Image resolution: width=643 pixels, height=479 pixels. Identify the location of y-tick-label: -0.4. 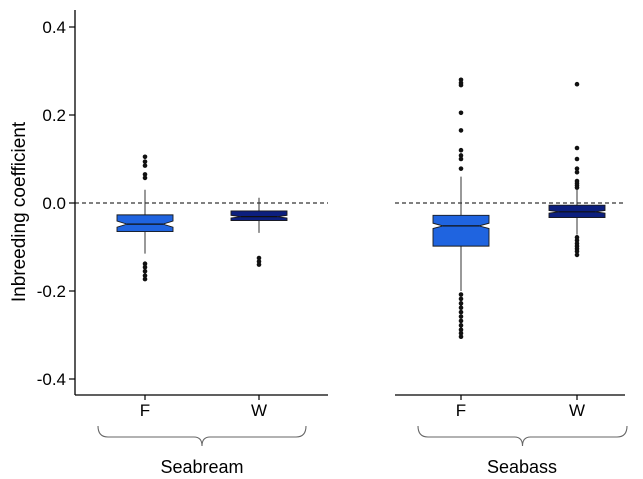
(51, 379).